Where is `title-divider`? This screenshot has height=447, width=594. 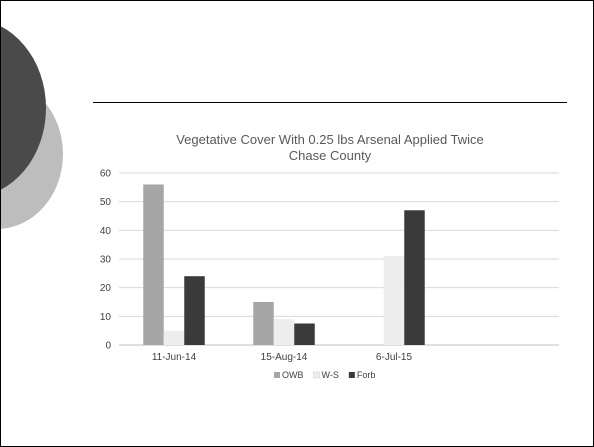
title-divider is located at coordinates (330, 102).